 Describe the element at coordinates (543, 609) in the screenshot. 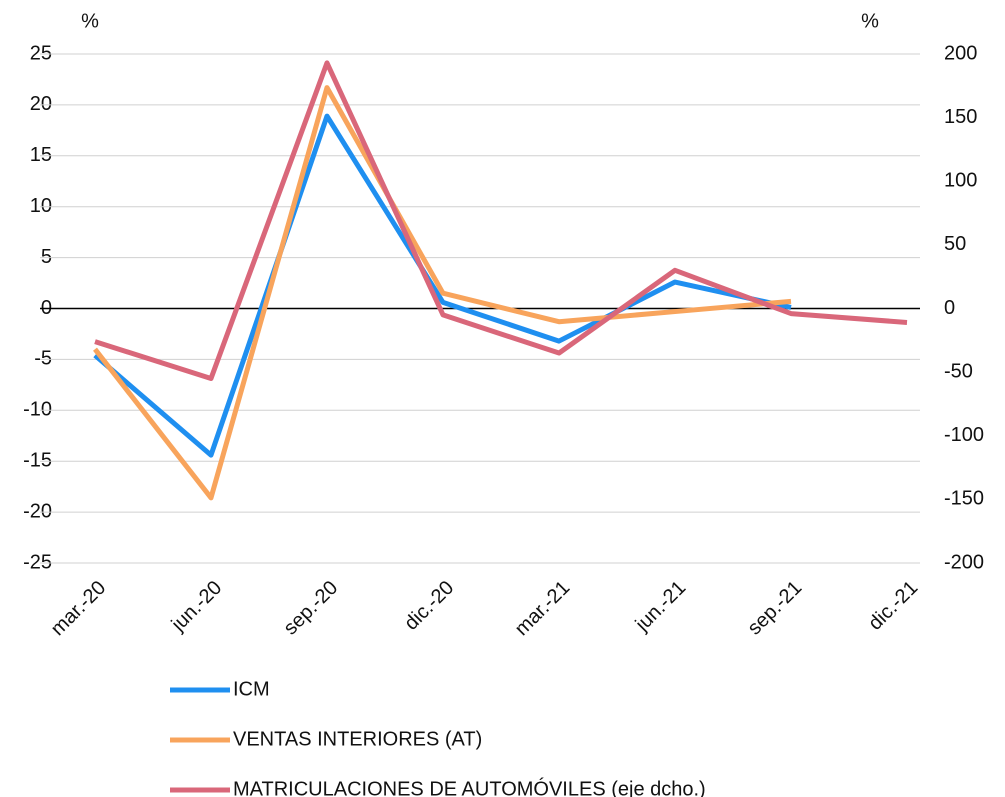

I see `x-tick-label: mar.-21` at that location.